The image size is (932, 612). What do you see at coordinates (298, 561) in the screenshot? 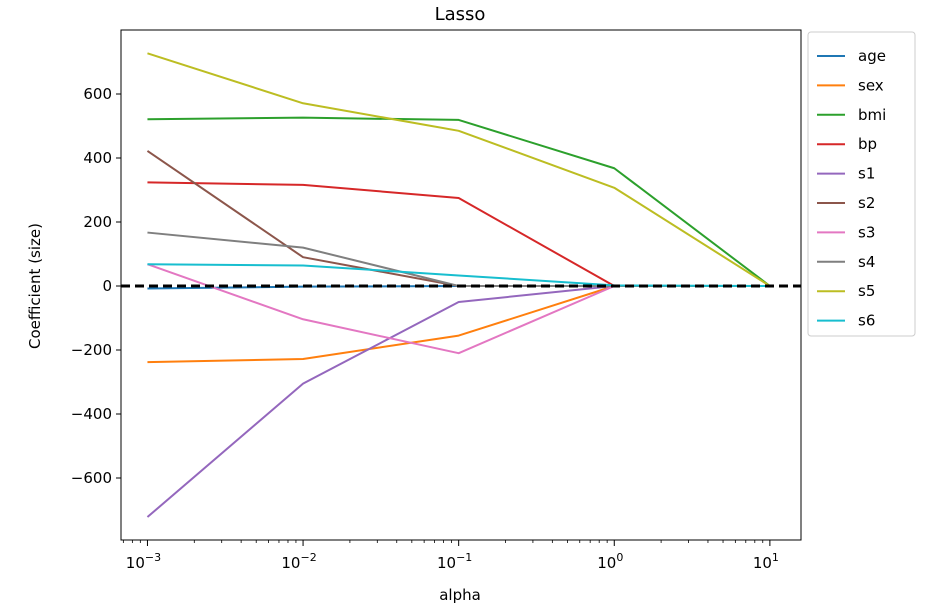
I see `x-tick-label: 10⁻²` at bounding box center [298, 561].